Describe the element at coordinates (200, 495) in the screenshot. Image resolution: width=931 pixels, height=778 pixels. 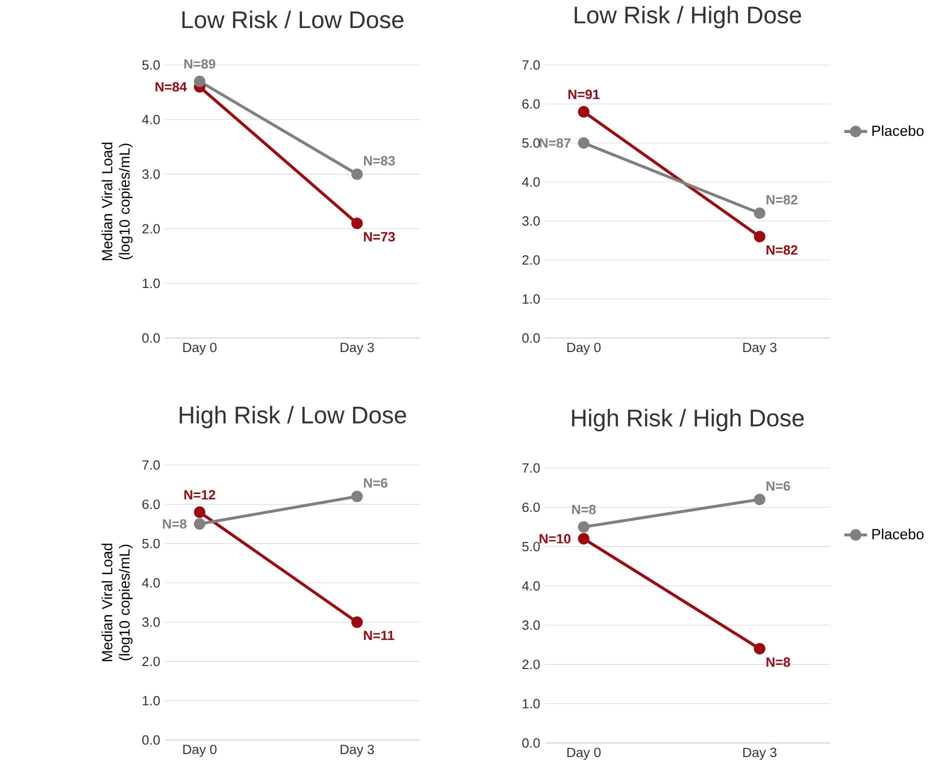
I see `annotation: N=12` at that location.